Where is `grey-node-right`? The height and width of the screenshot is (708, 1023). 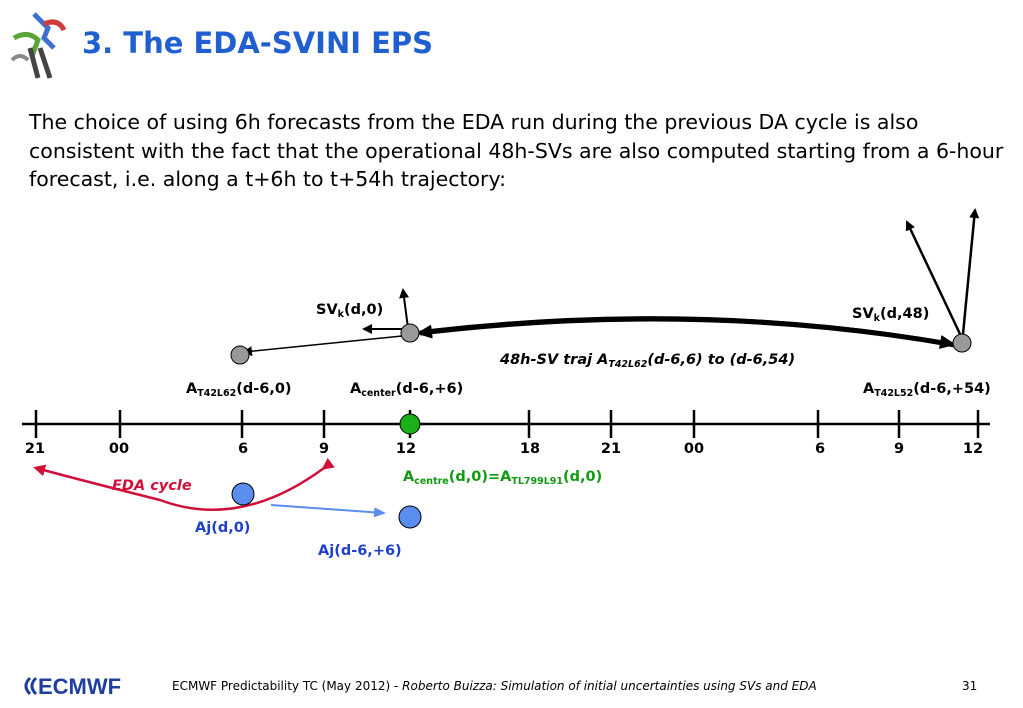 grey-node-right is located at coordinates (962, 343).